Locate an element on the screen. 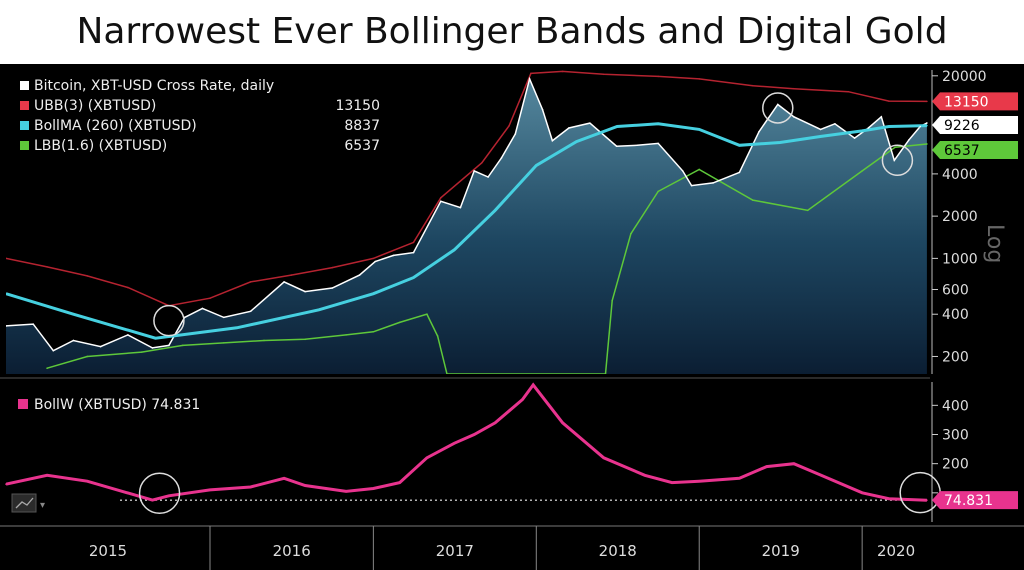 This screenshot has width=1024, height=570. legend-value: 13150 is located at coordinates (357, 106).